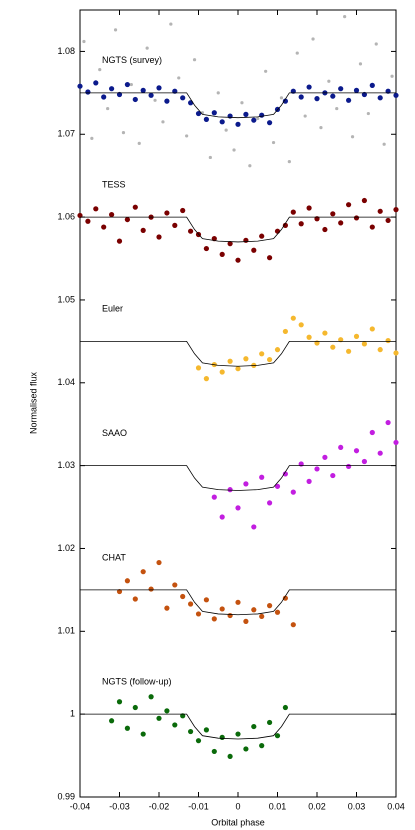  What do you see at coordinates (66, 51) in the screenshot?
I see `y-tick-label: 1.08` at bounding box center [66, 51].